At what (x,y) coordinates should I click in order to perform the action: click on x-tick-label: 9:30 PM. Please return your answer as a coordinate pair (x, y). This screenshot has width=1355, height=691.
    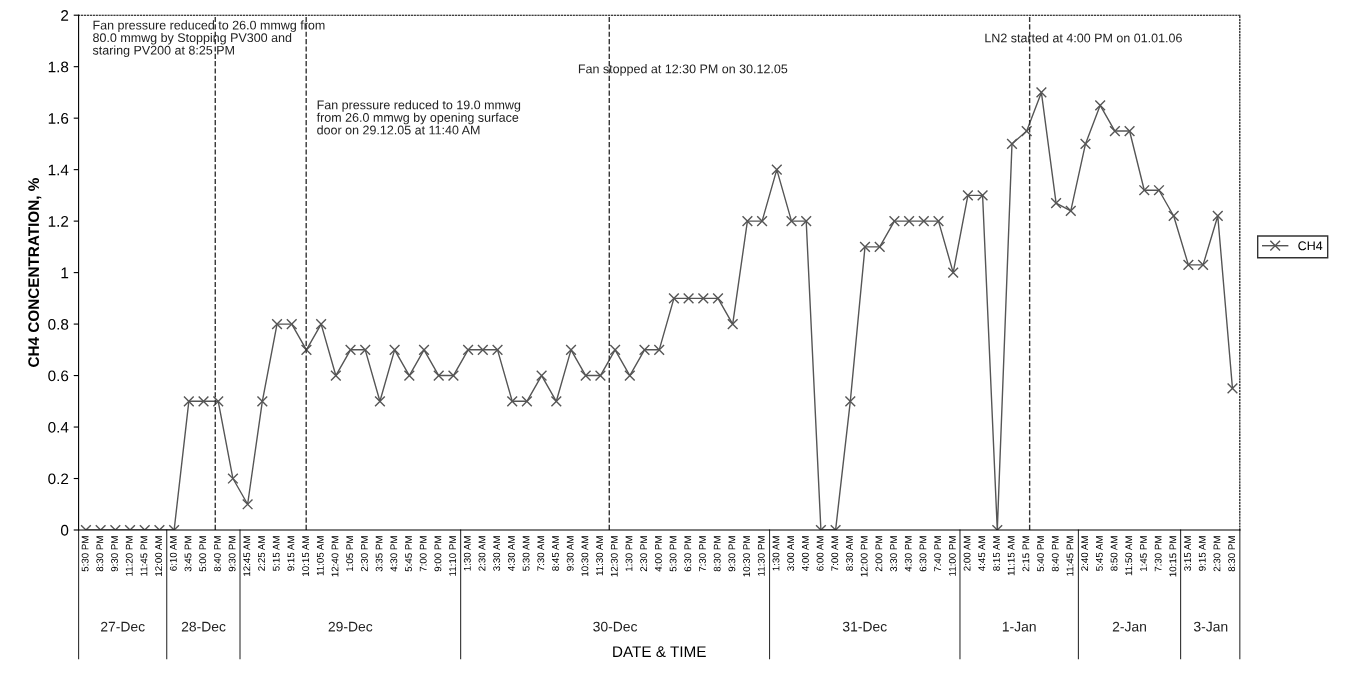
    Looking at the image, I should click on (114, 554).